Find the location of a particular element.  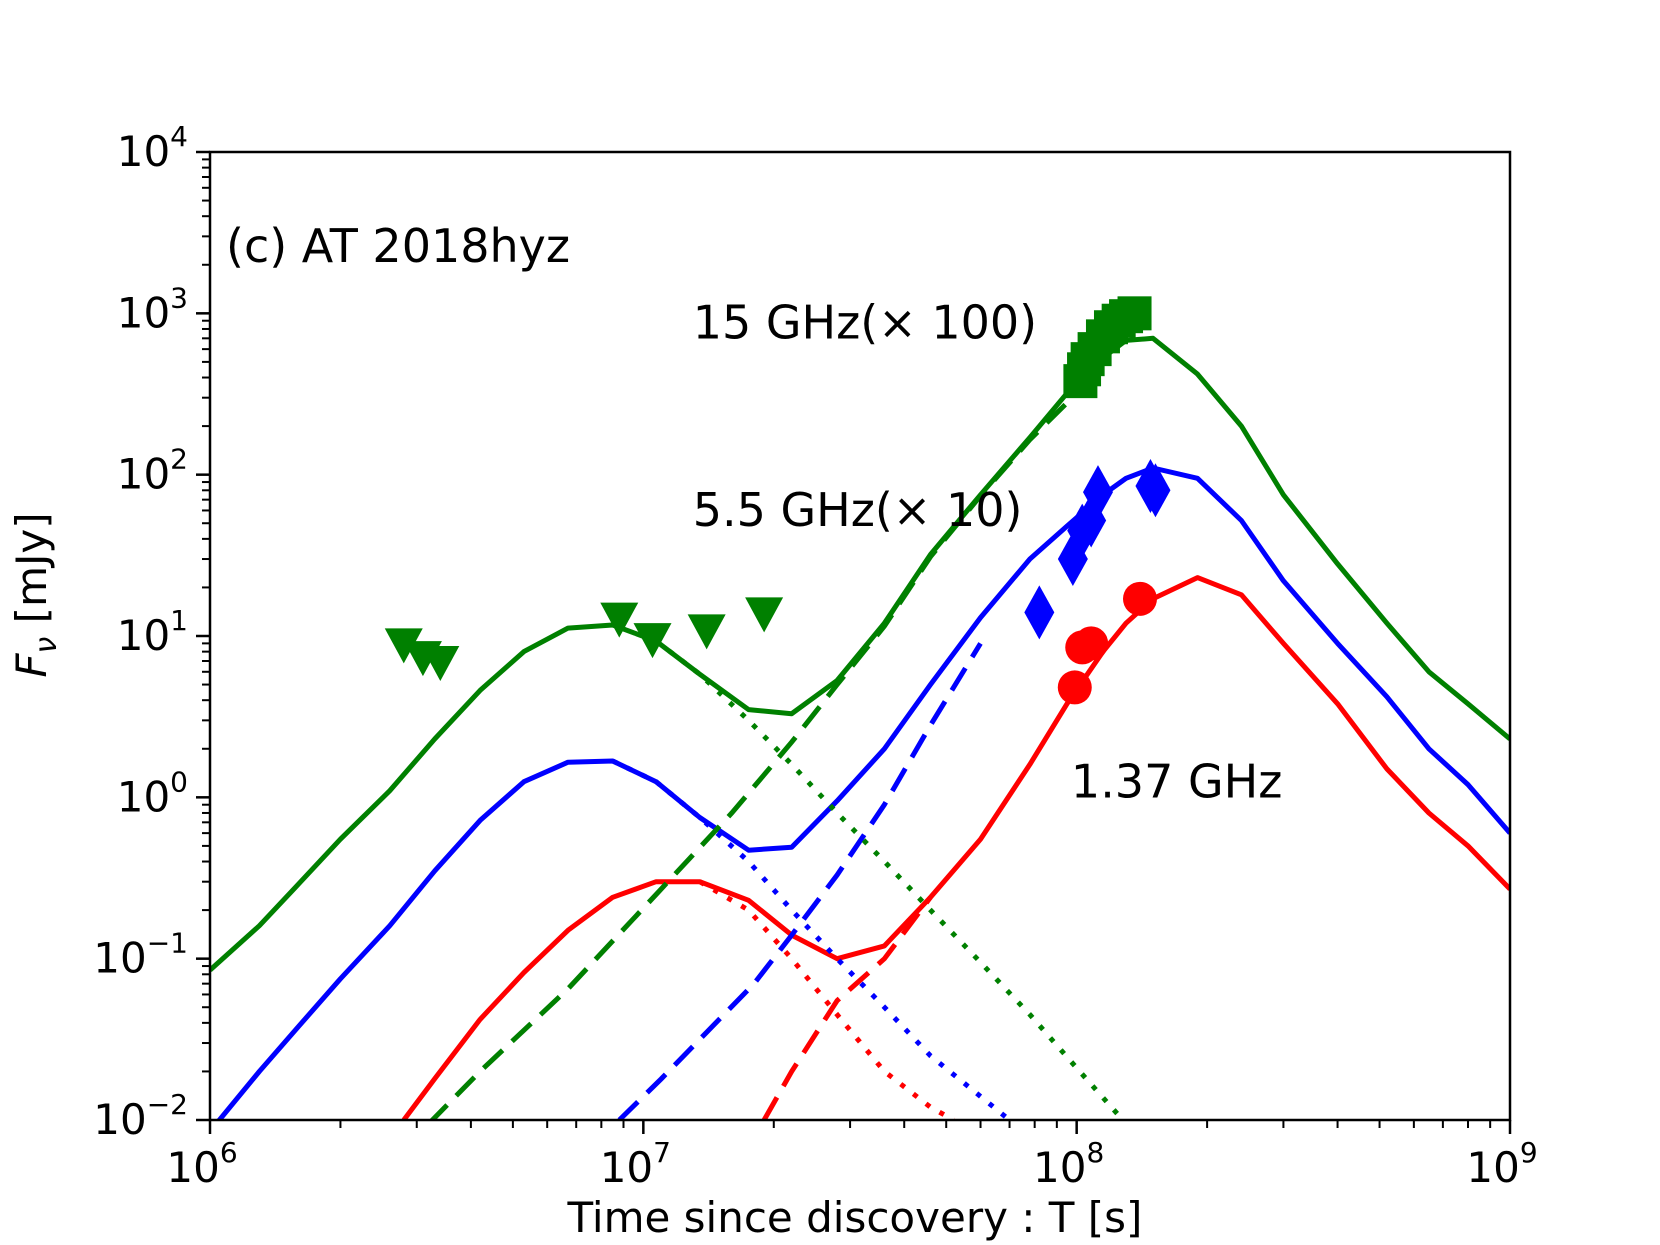

model-early-line-1-37ghz is located at coordinates (826, 999).